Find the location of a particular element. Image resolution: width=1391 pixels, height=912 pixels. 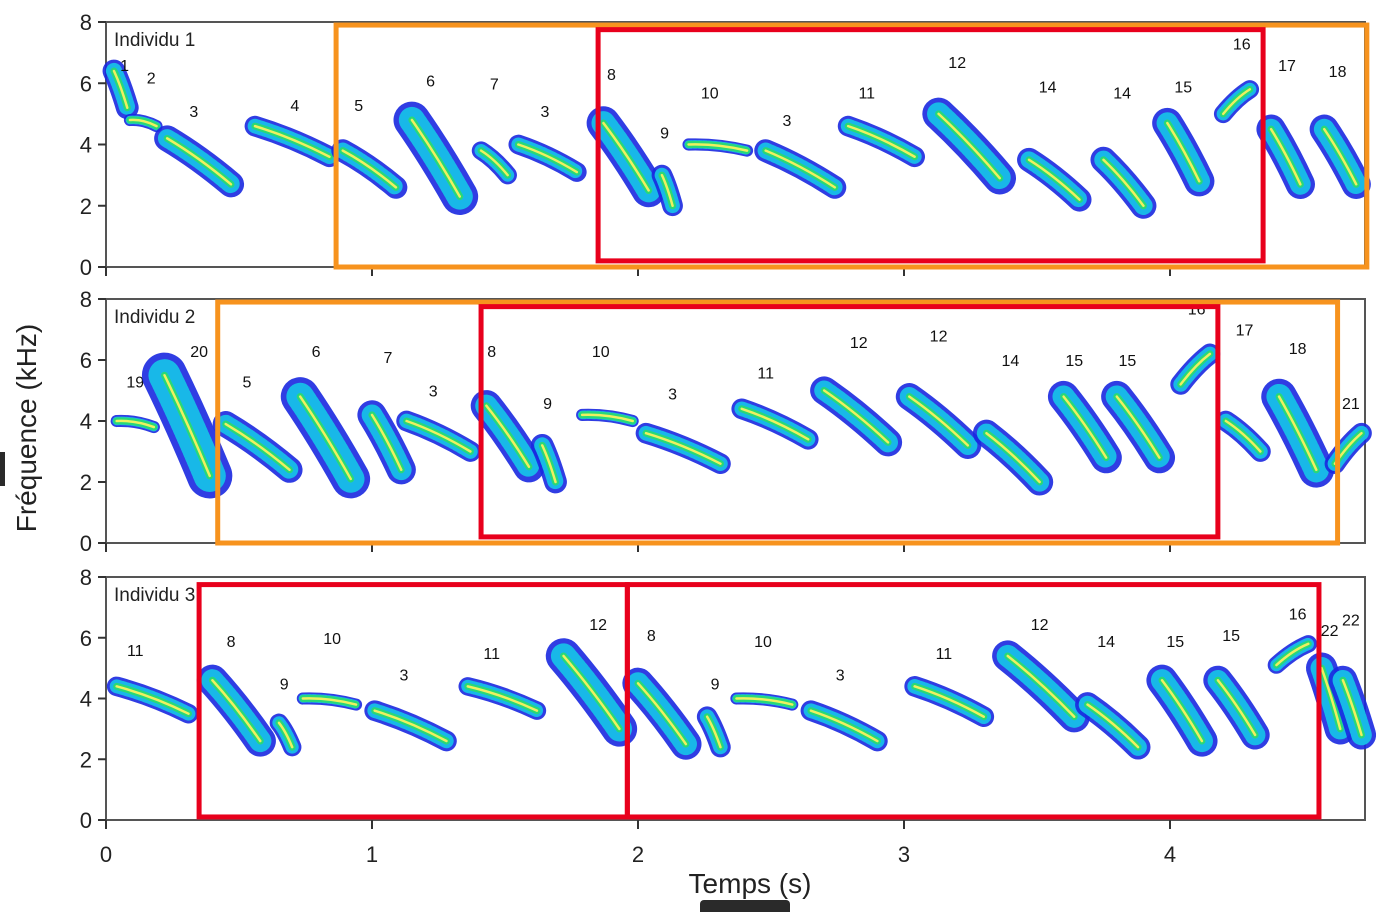

syllable-label: 7 is located at coordinates (494, 84).